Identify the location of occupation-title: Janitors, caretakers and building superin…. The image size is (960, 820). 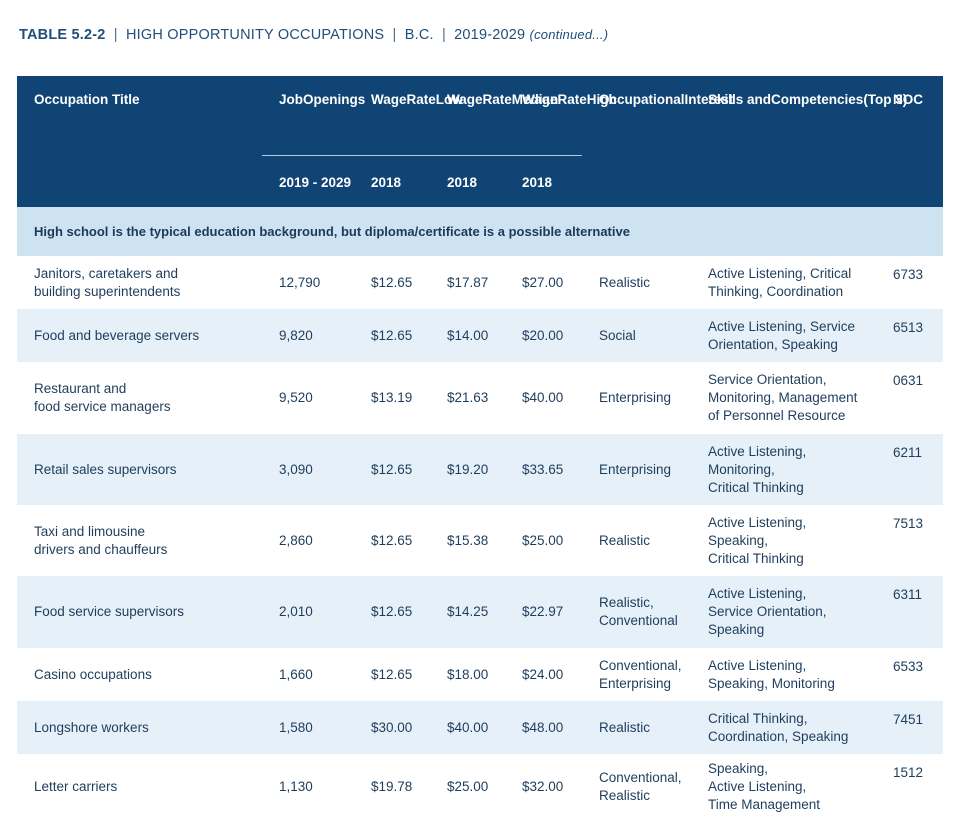
(107, 282).